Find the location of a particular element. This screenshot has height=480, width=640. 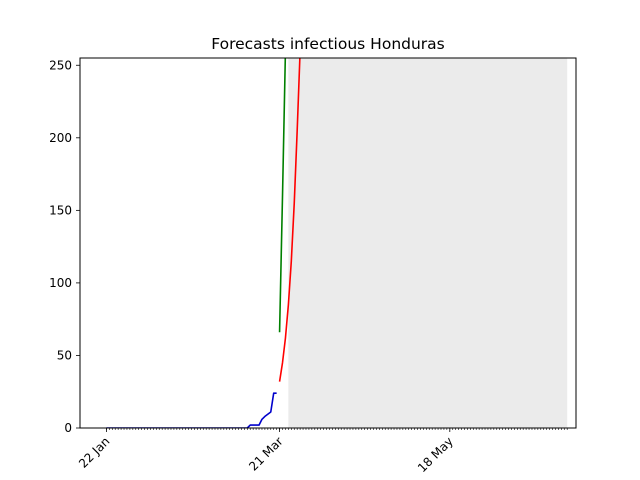

y-tick-label: 150 is located at coordinates (60, 210).